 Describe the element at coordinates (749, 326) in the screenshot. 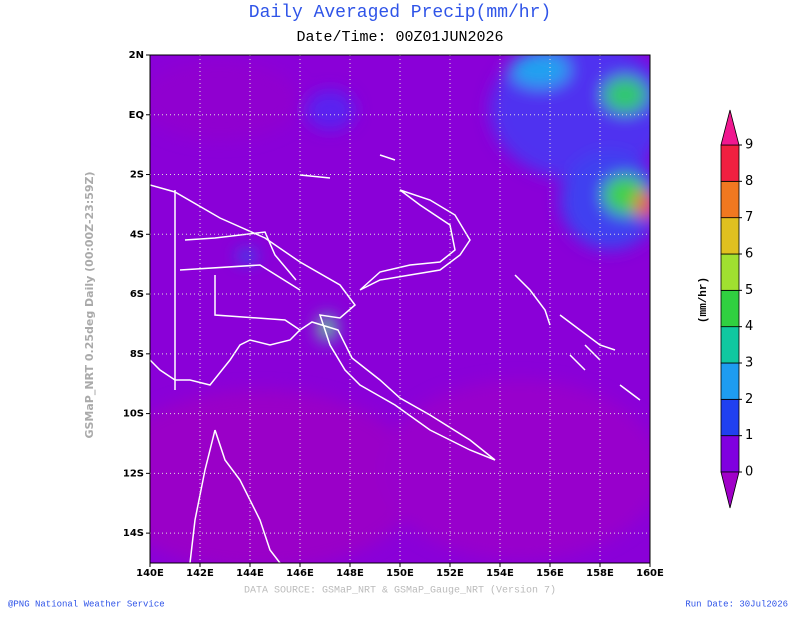

I see `colorbar-tick-label: 4` at that location.